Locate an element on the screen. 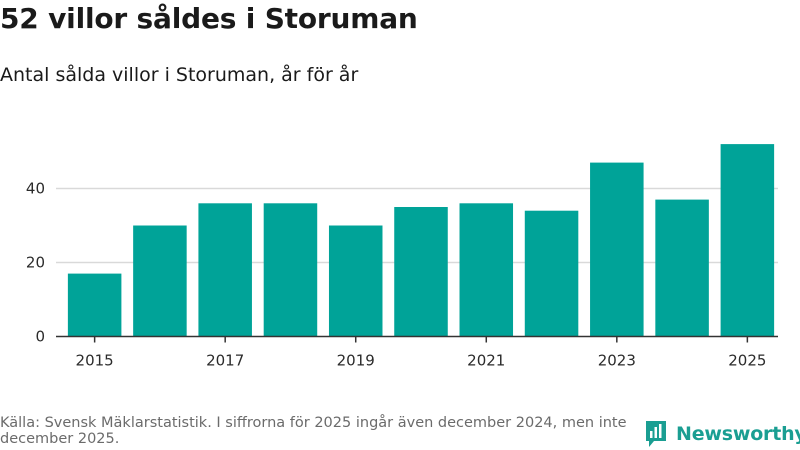  bar-2017 is located at coordinates (225, 270).